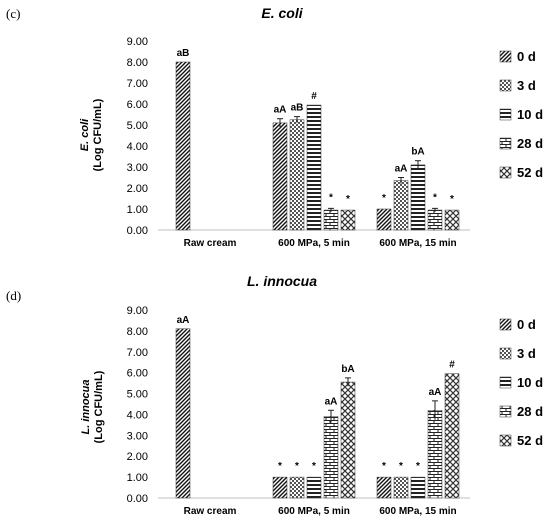  Describe the element at coordinates (282, 13) in the screenshot. I see `chart-title: E. coli` at that location.